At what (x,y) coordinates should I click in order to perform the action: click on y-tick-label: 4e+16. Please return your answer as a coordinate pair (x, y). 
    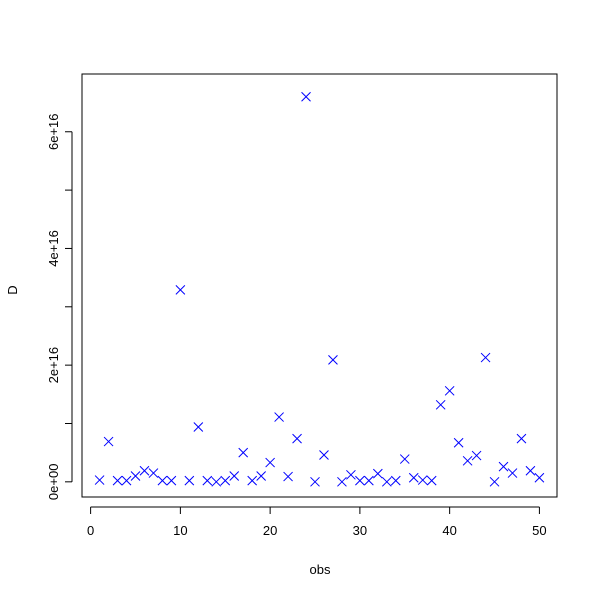
    Looking at the image, I should click on (53, 248).